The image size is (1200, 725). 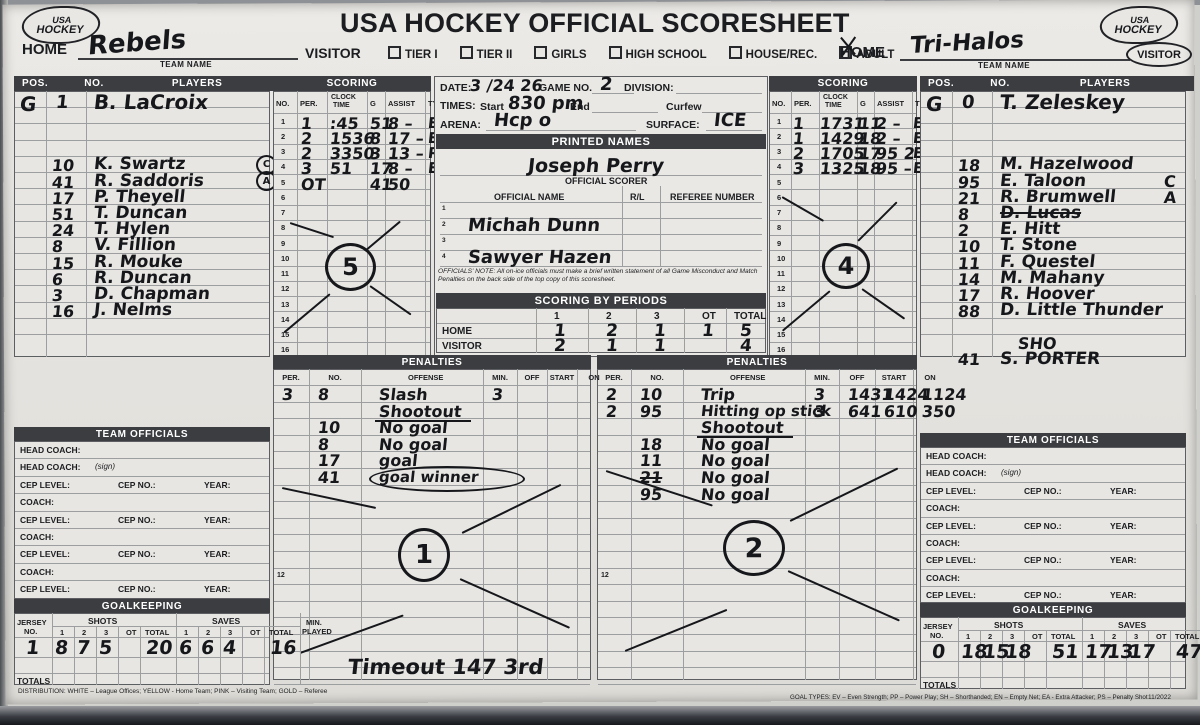 What do you see at coordinates (50, 450) in the screenshot?
I see `team-official-label: HEAD COACH:` at bounding box center [50, 450].